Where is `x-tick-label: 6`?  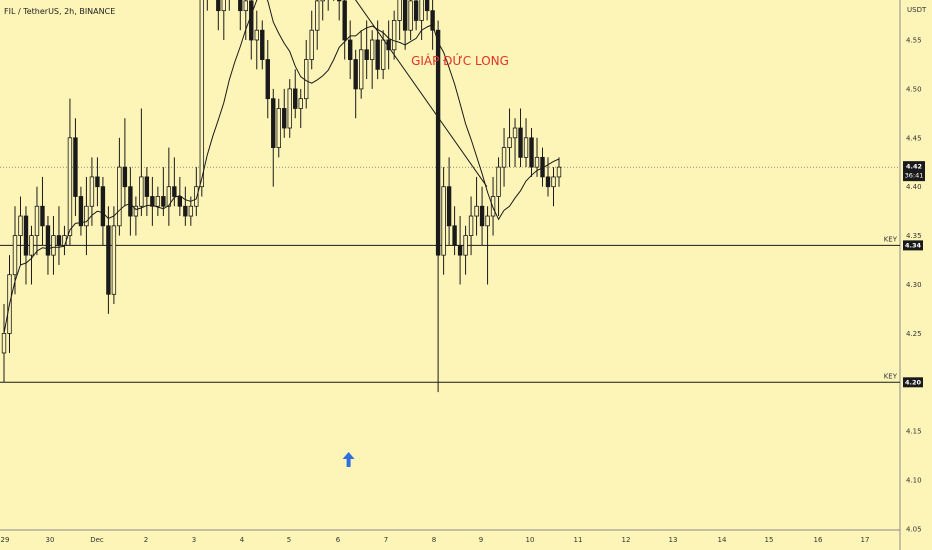
x-tick-label: 6 is located at coordinates (338, 540).